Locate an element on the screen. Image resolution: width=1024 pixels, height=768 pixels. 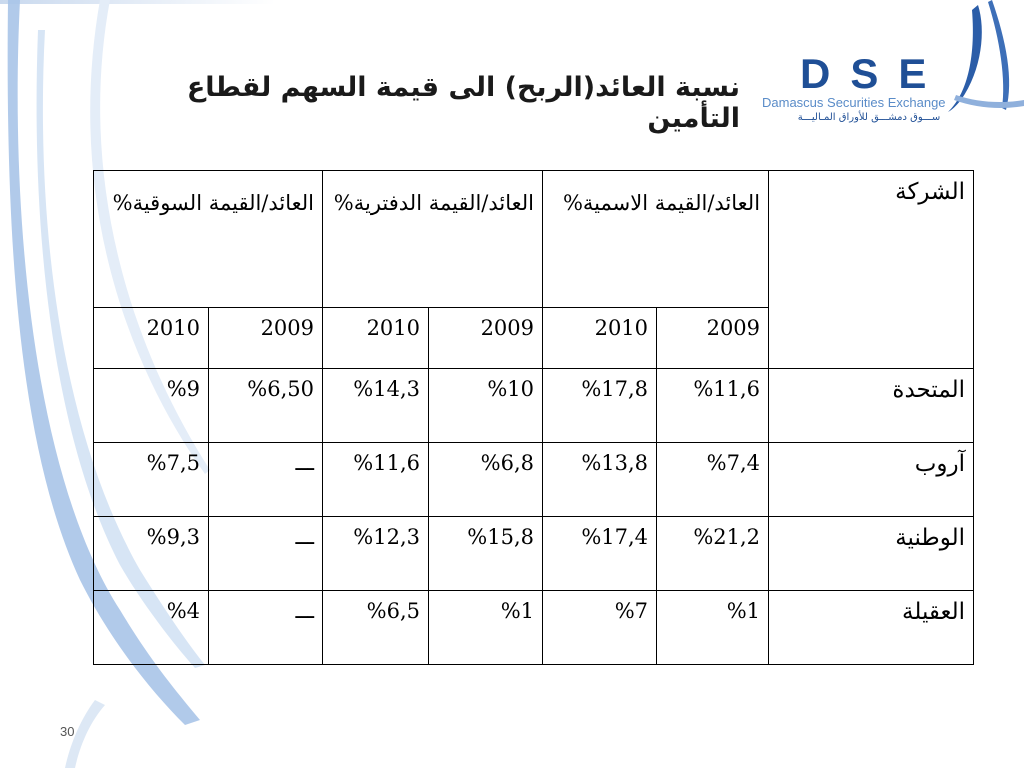
table-cell: %14,3 is located at coordinates (376, 405).